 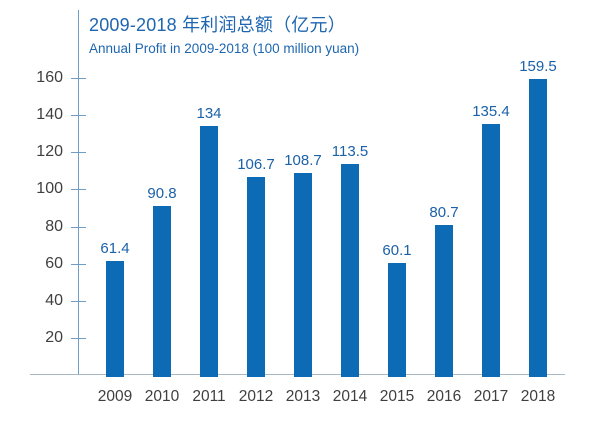 I want to click on bar-value-label: 108.7, so click(x=303, y=160).